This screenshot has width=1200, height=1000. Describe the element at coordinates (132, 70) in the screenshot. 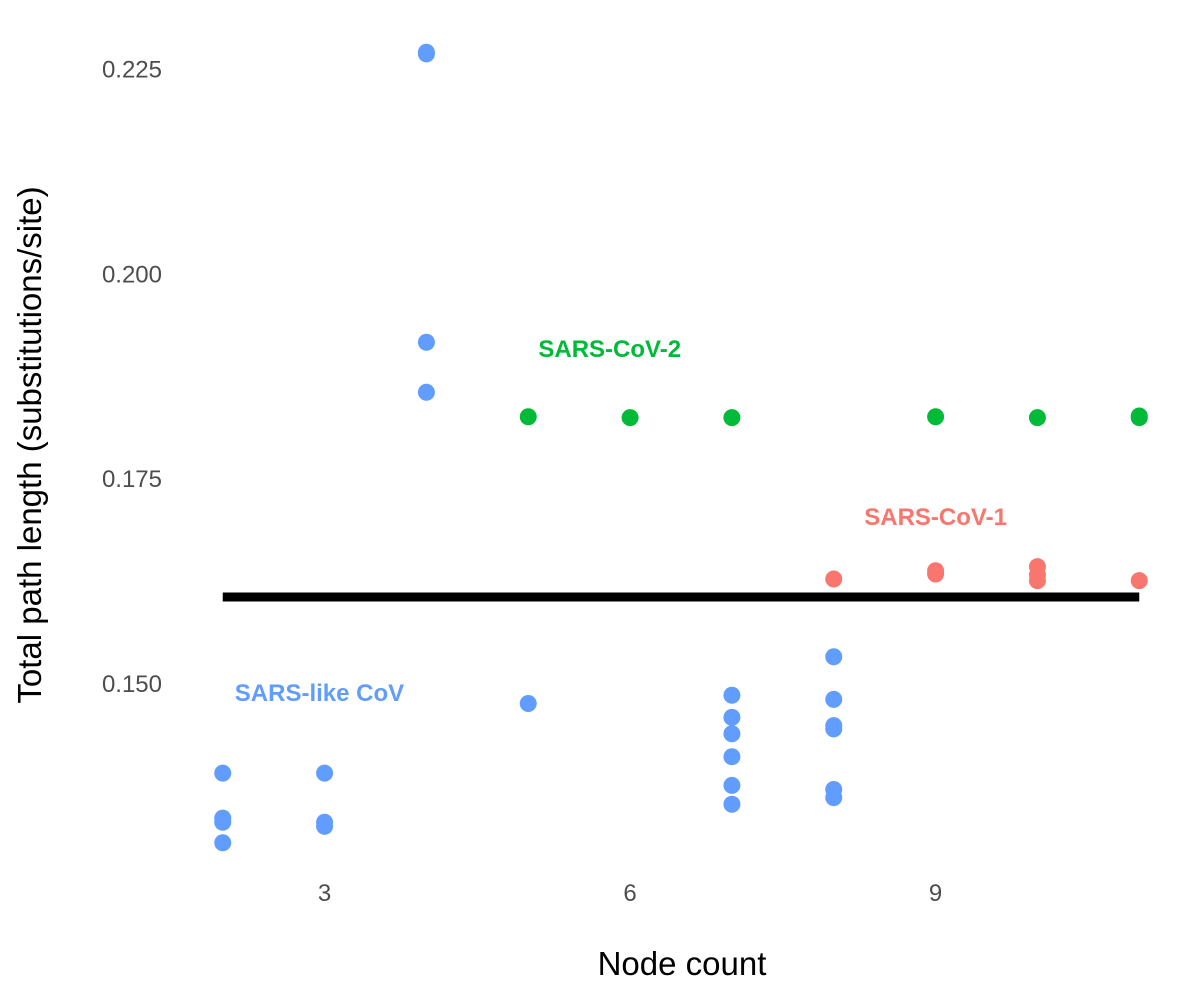

I see `y-tick-label: 0.225` at that location.